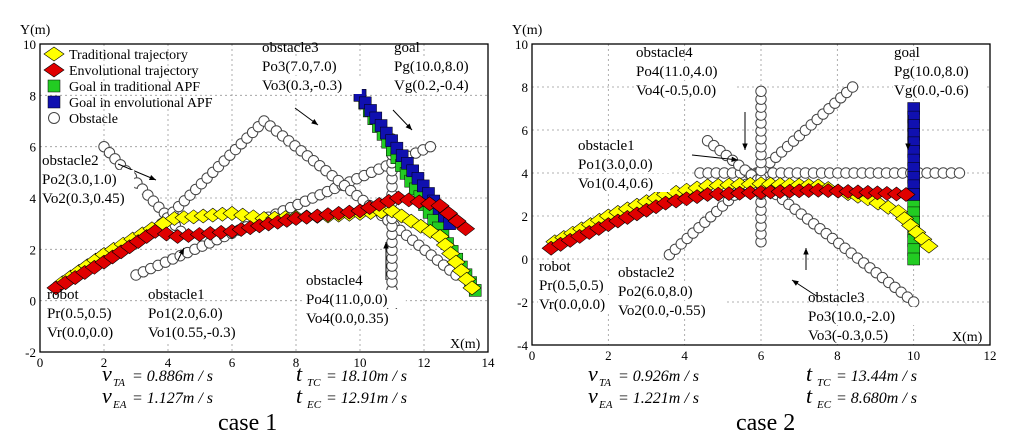  I want to click on annotation-obstacle2: obstacle2 Po2(6.0,8.0) Vo2(0.0,-0.55), so click(671, 292).